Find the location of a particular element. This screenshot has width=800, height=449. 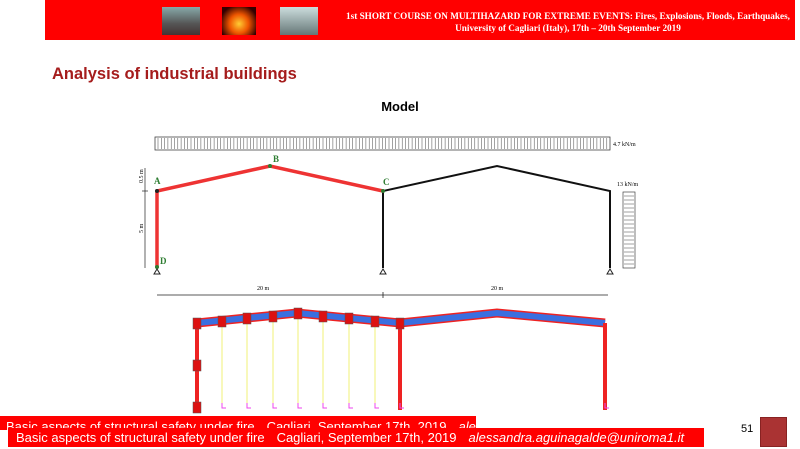

page-number: 51 is located at coordinates (747, 429).